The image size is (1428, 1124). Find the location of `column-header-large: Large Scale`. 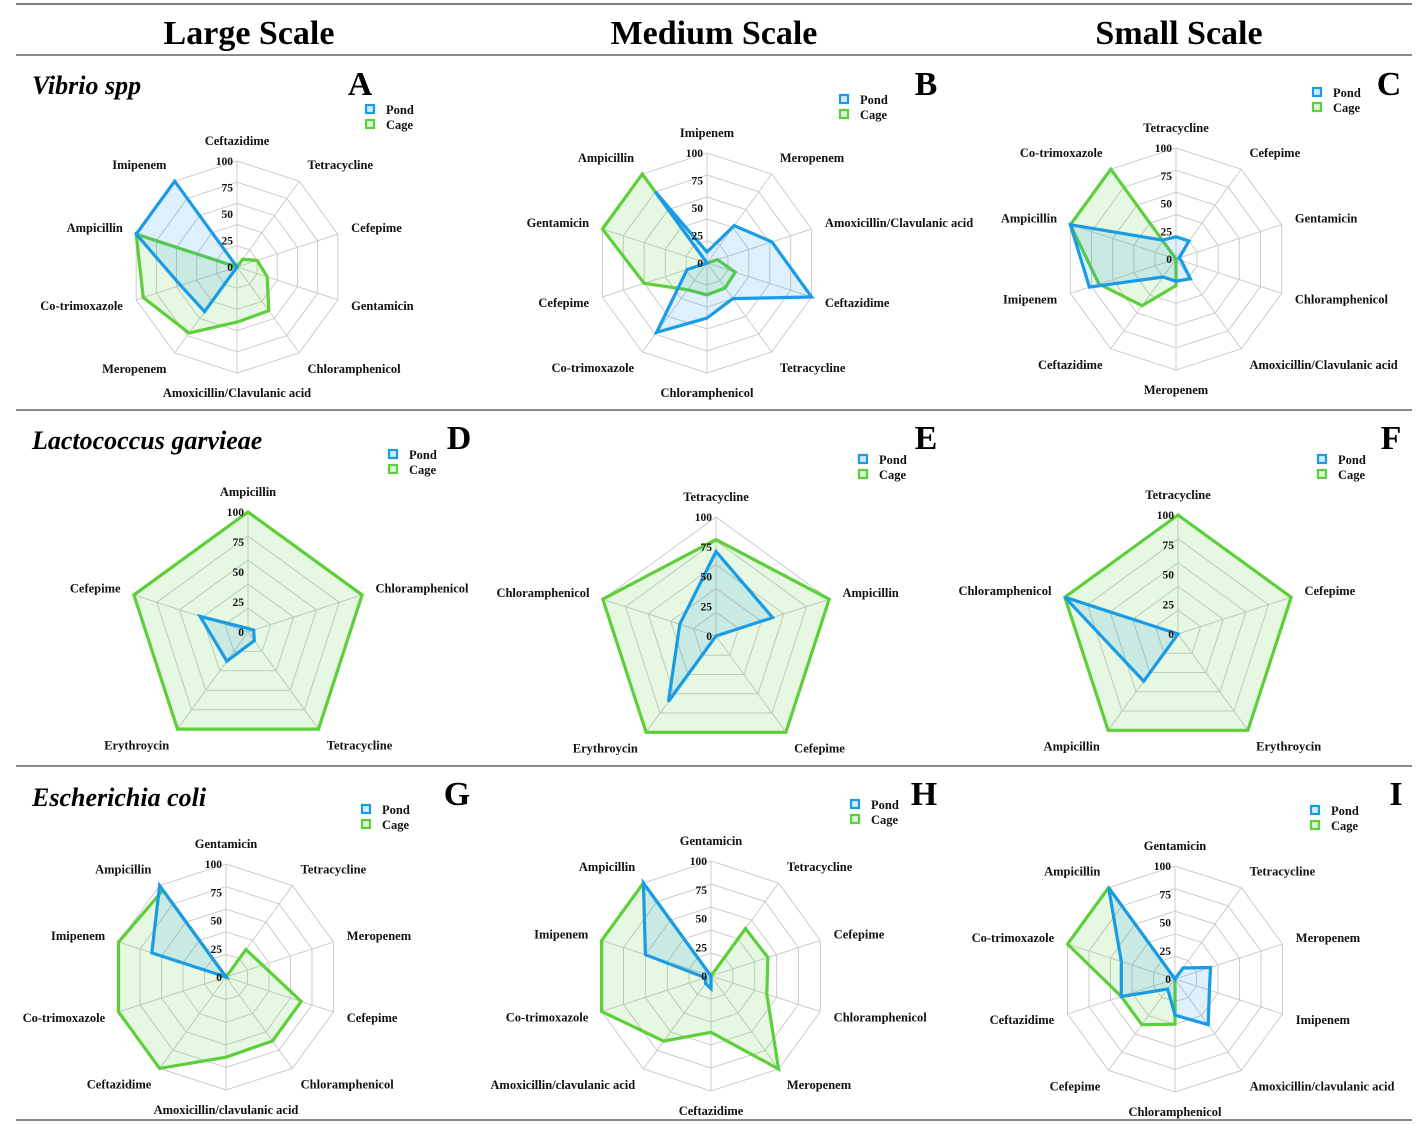

column-header-large: Large Scale is located at coordinates (249, 33).